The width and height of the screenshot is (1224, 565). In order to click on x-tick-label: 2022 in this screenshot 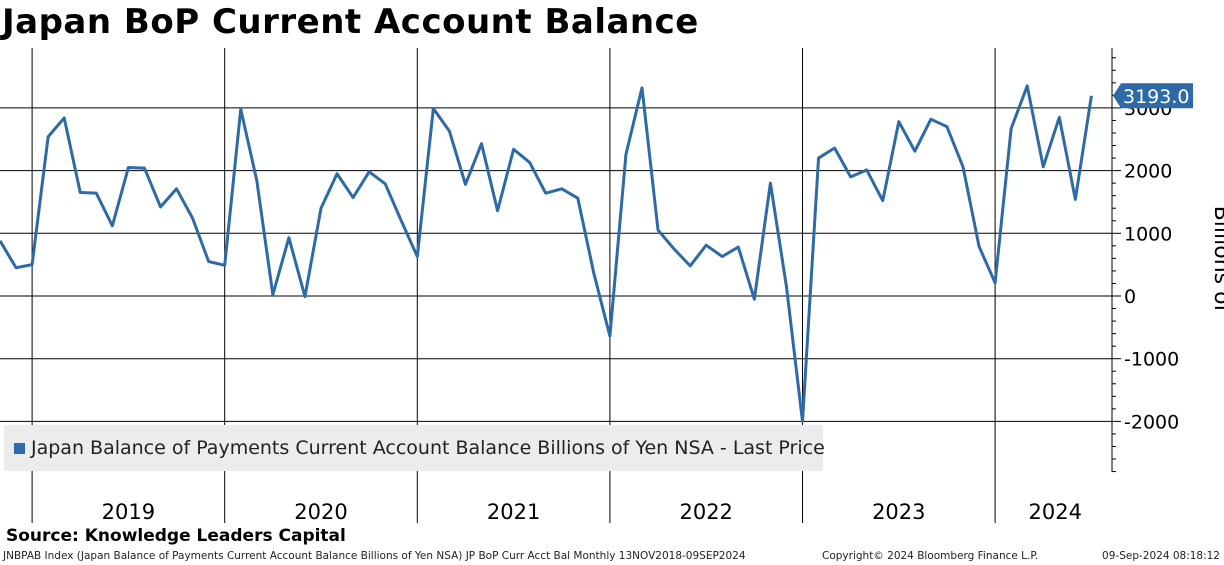, I will do `click(705, 512)`.